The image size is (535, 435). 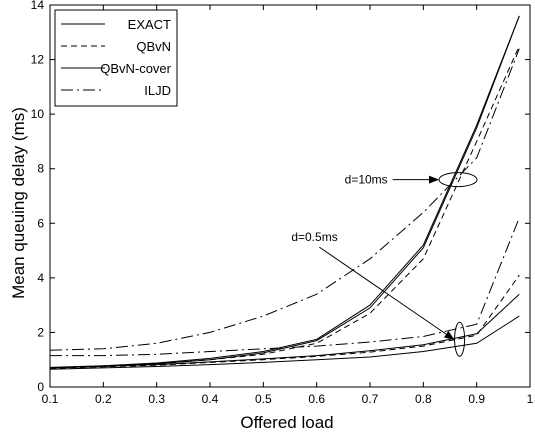 What do you see at coordinates (314, 237) in the screenshot?
I see `annotation-label-05ms: d=0.5ms` at bounding box center [314, 237].